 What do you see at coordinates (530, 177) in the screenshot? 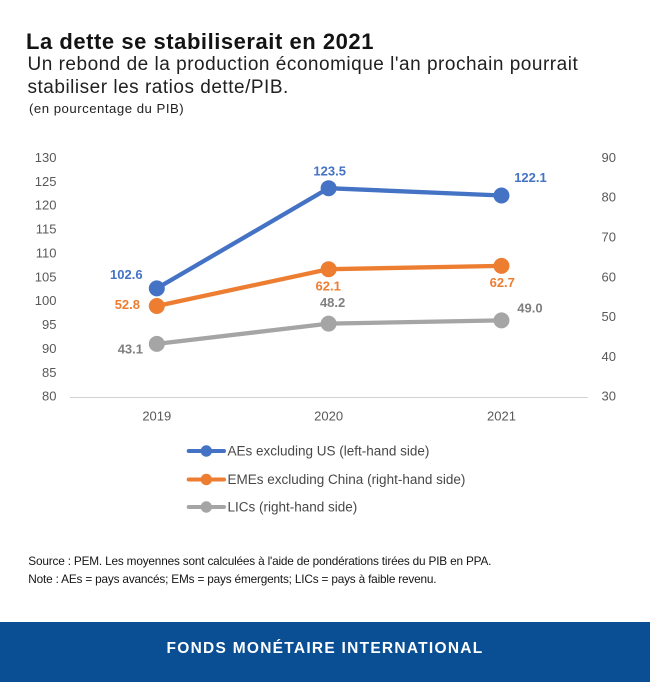
I see `svg-text: 122.1` at bounding box center [530, 177].